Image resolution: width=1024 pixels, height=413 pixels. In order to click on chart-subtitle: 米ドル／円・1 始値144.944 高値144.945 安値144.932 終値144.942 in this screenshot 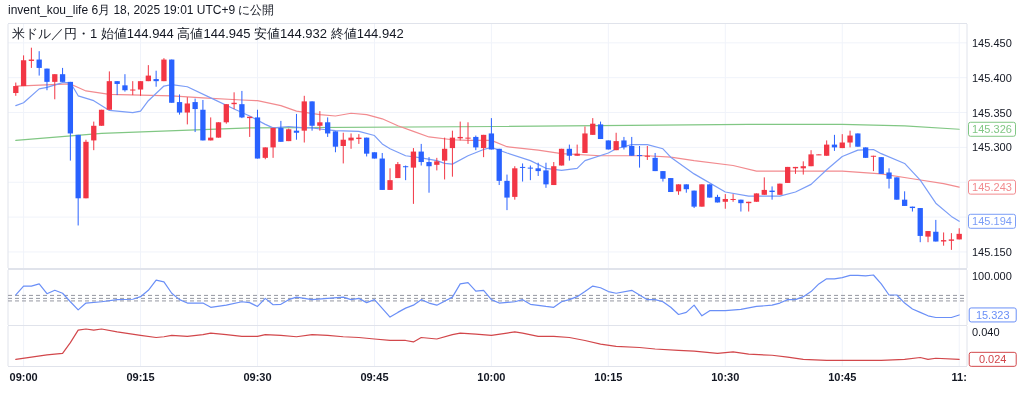, I will do `click(208, 33)`.